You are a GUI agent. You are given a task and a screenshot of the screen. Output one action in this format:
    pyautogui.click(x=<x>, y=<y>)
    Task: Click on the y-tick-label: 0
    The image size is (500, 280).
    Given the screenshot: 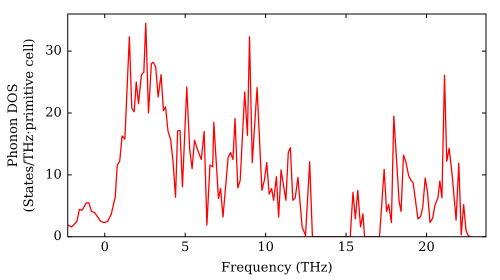 What is the action you would take?
    pyautogui.click(x=57, y=236)
    